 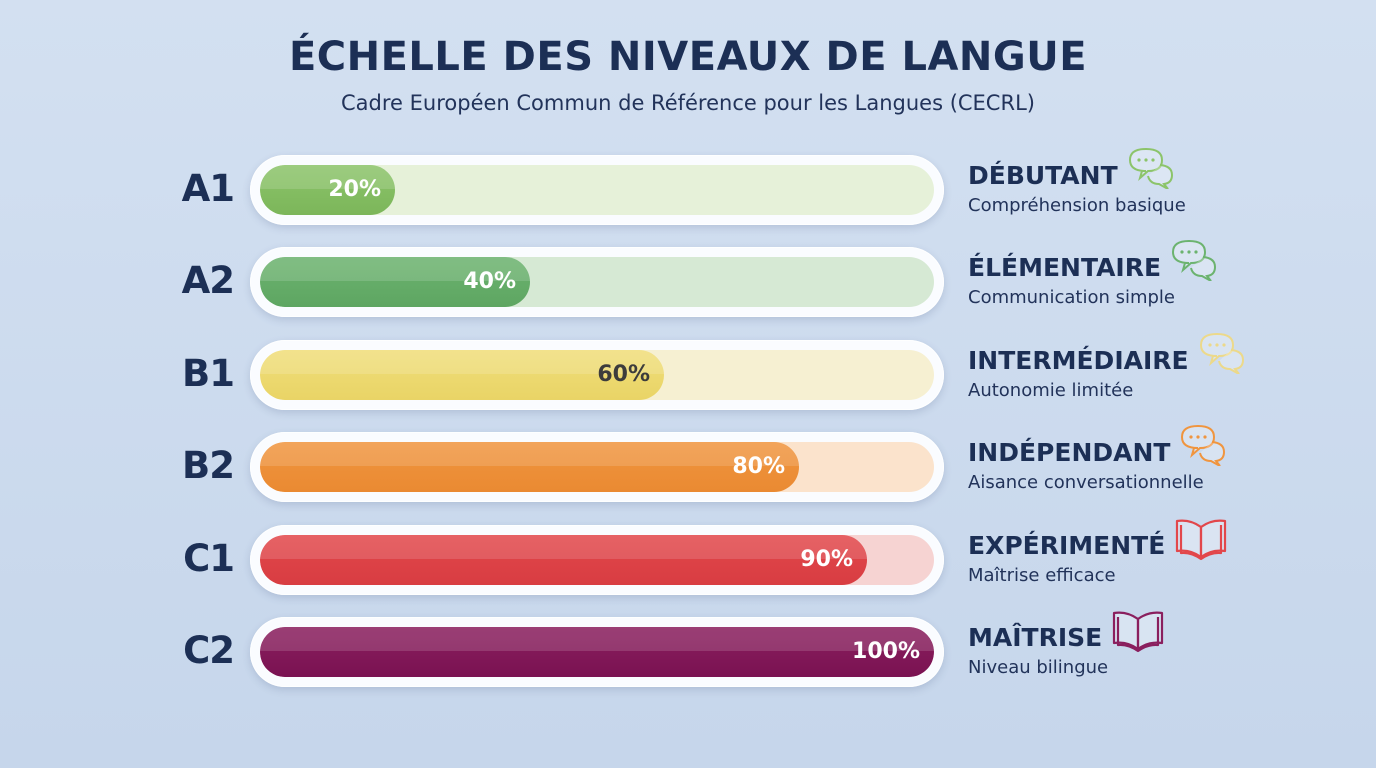 What do you see at coordinates (395, 282) in the screenshot?
I see `bar-fill-a2` at bounding box center [395, 282].